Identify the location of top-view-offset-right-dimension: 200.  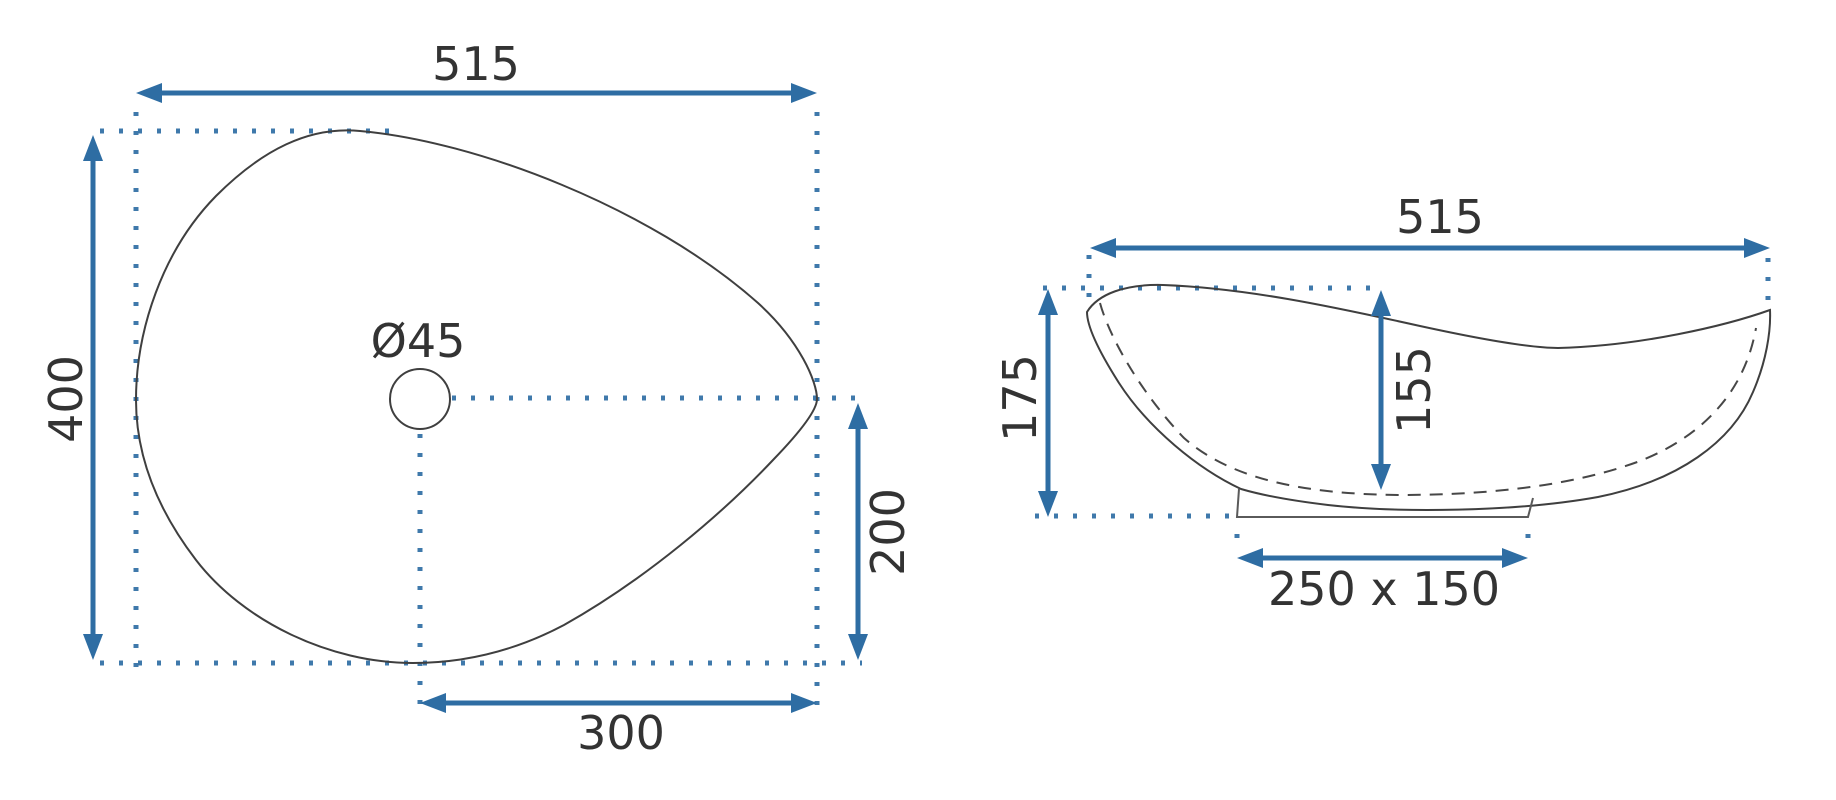
(881, 531).